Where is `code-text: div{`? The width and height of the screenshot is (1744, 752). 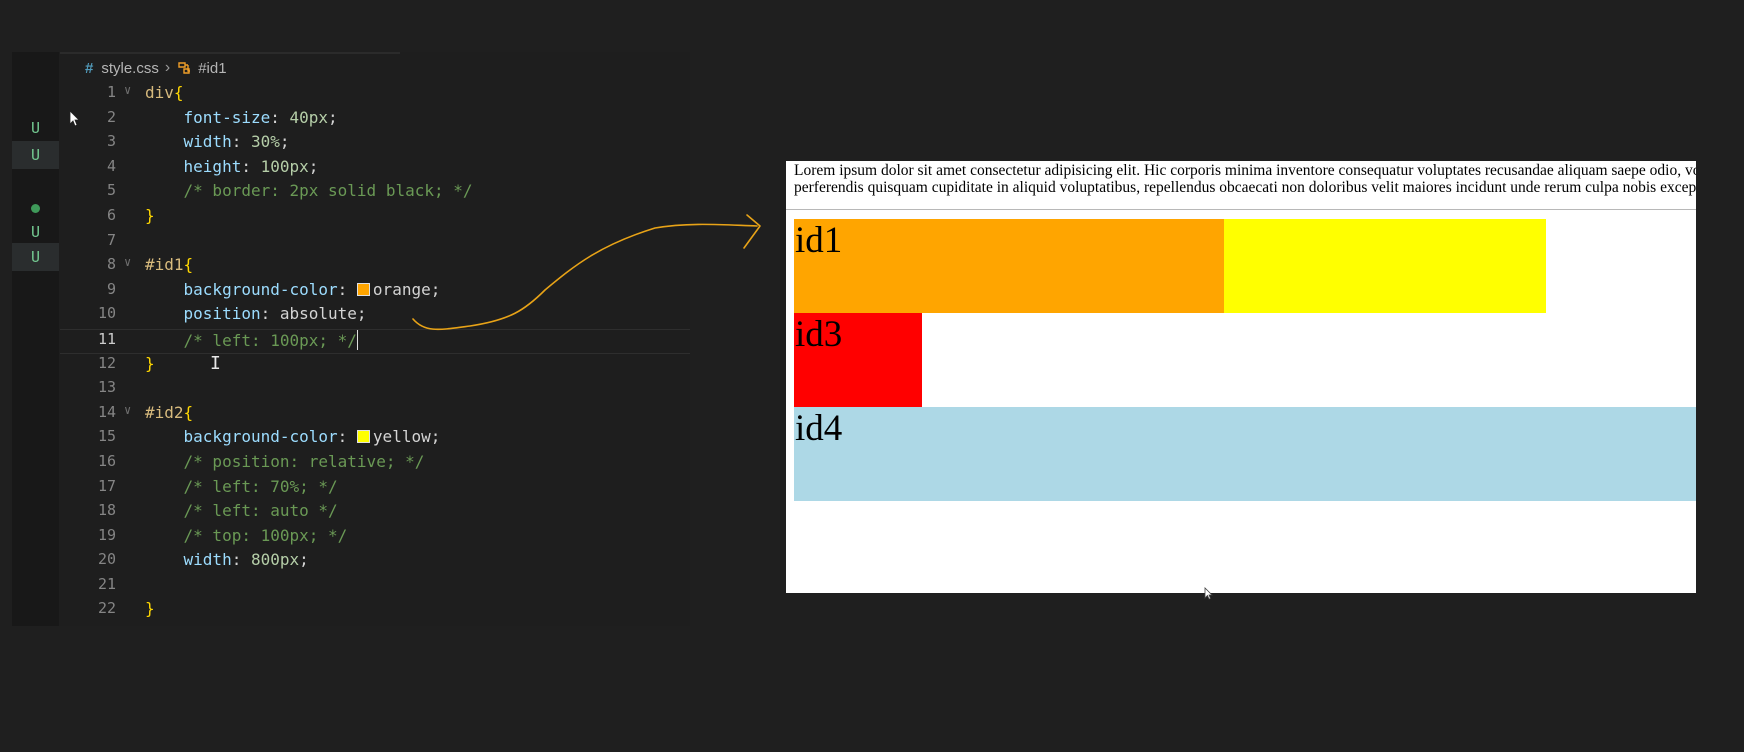
code-text: div{ is located at coordinates (164, 92).